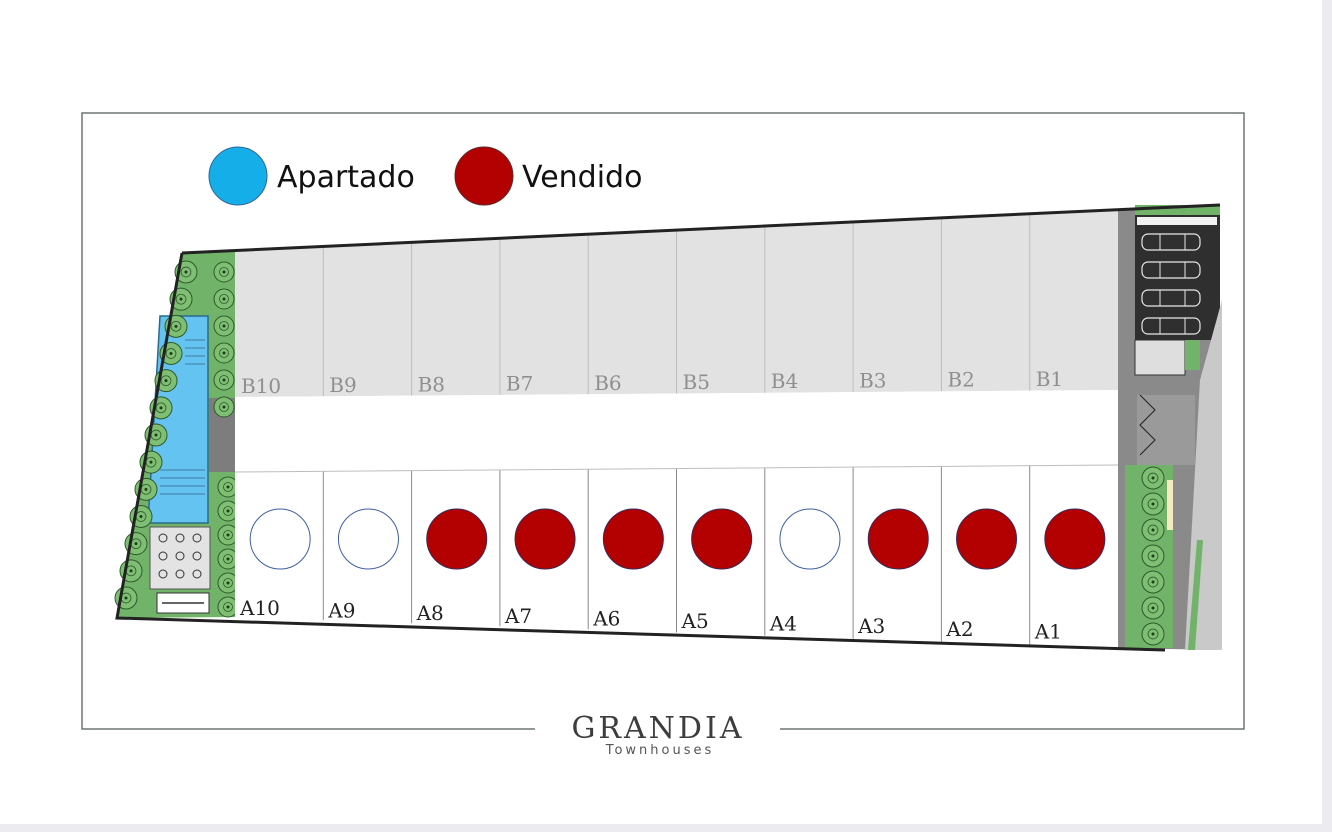  What do you see at coordinates (784, 381) in the screenshot?
I see `lot-label-b4: B4` at bounding box center [784, 381].